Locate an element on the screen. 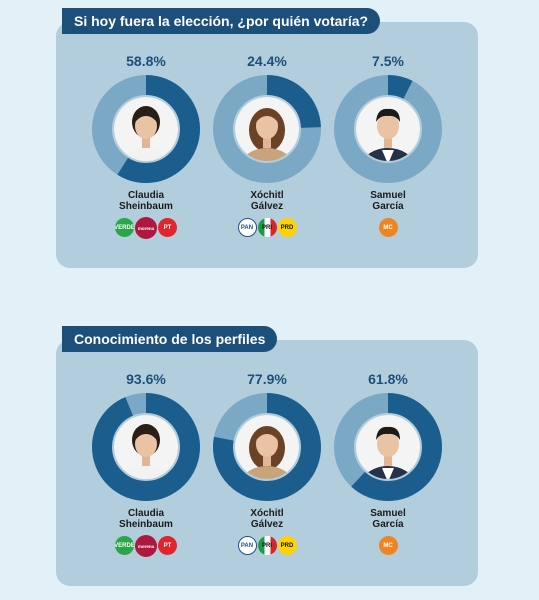 Image resolution: width=539 pixels, height=600 pixels. candidate-column: 58.8% Claudia Sheinbaum VERDE morena PT is located at coordinates (146, 145).